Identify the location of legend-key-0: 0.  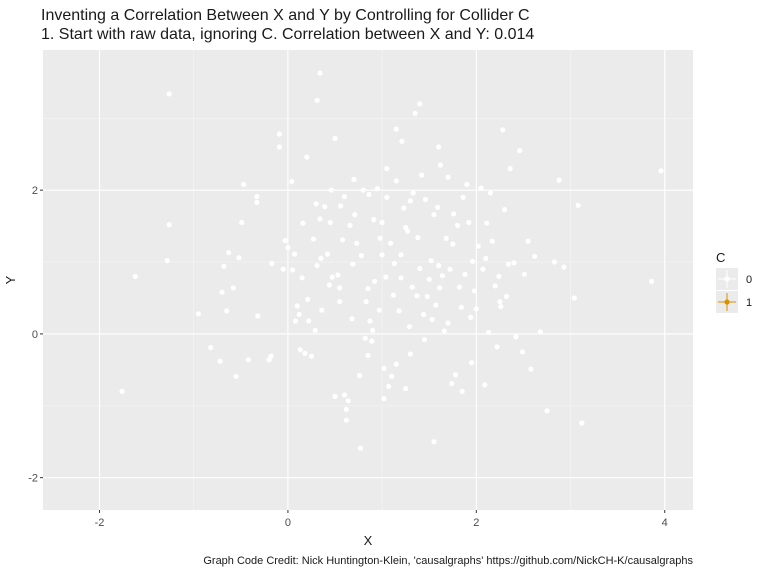
(734, 279).